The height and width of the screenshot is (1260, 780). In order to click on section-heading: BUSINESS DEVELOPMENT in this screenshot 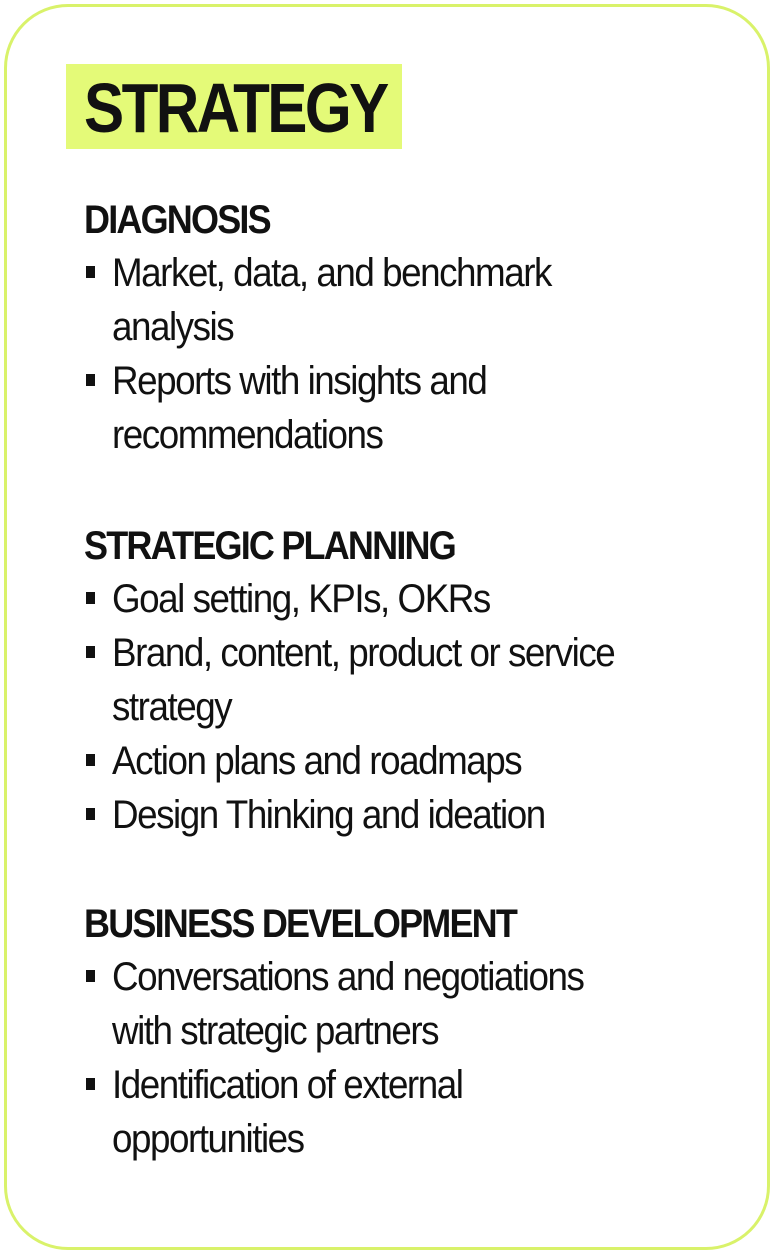, I will do `click(301, 924)`.